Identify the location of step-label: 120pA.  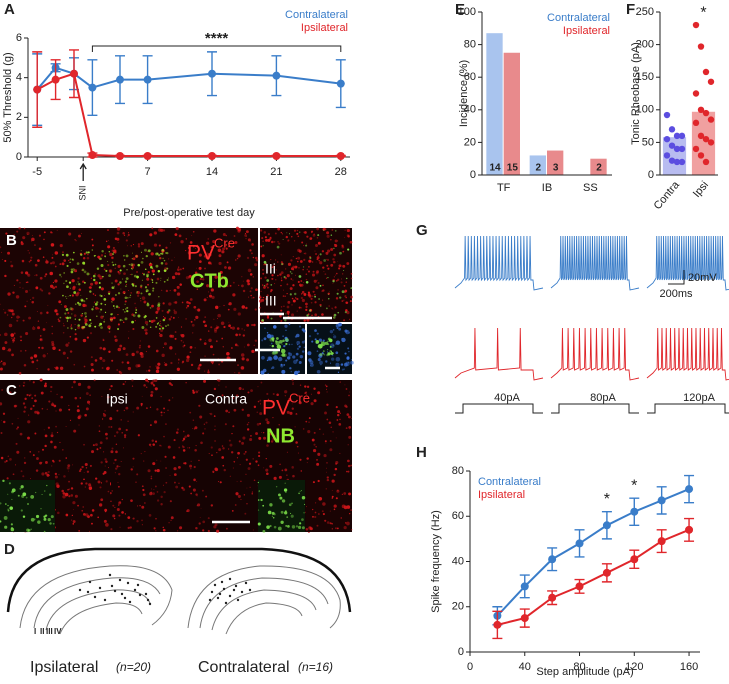
(699, 398).